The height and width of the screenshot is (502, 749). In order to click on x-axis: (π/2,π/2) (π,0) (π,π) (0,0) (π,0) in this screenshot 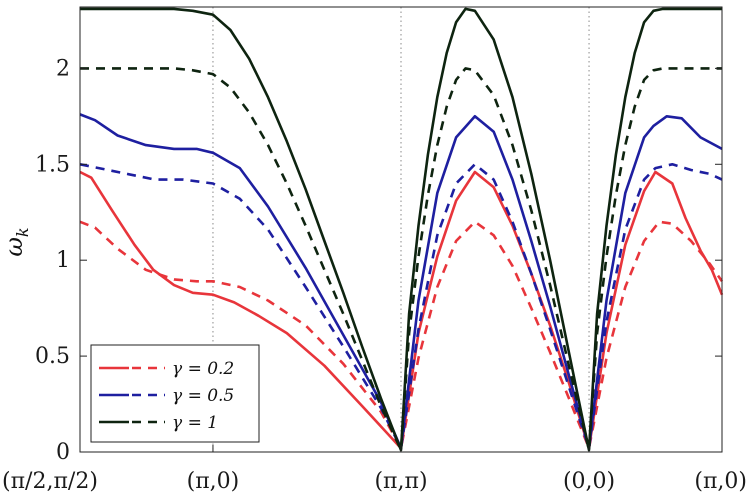, I will do `click(374, 469)`.